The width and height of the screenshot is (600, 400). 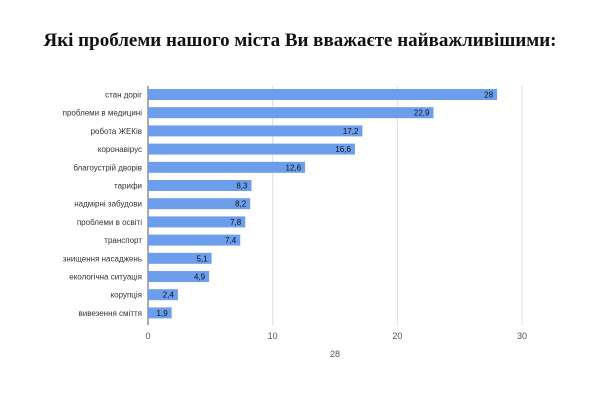 I want to click on category-label-9: транспорт, so click(x=123, y=240).